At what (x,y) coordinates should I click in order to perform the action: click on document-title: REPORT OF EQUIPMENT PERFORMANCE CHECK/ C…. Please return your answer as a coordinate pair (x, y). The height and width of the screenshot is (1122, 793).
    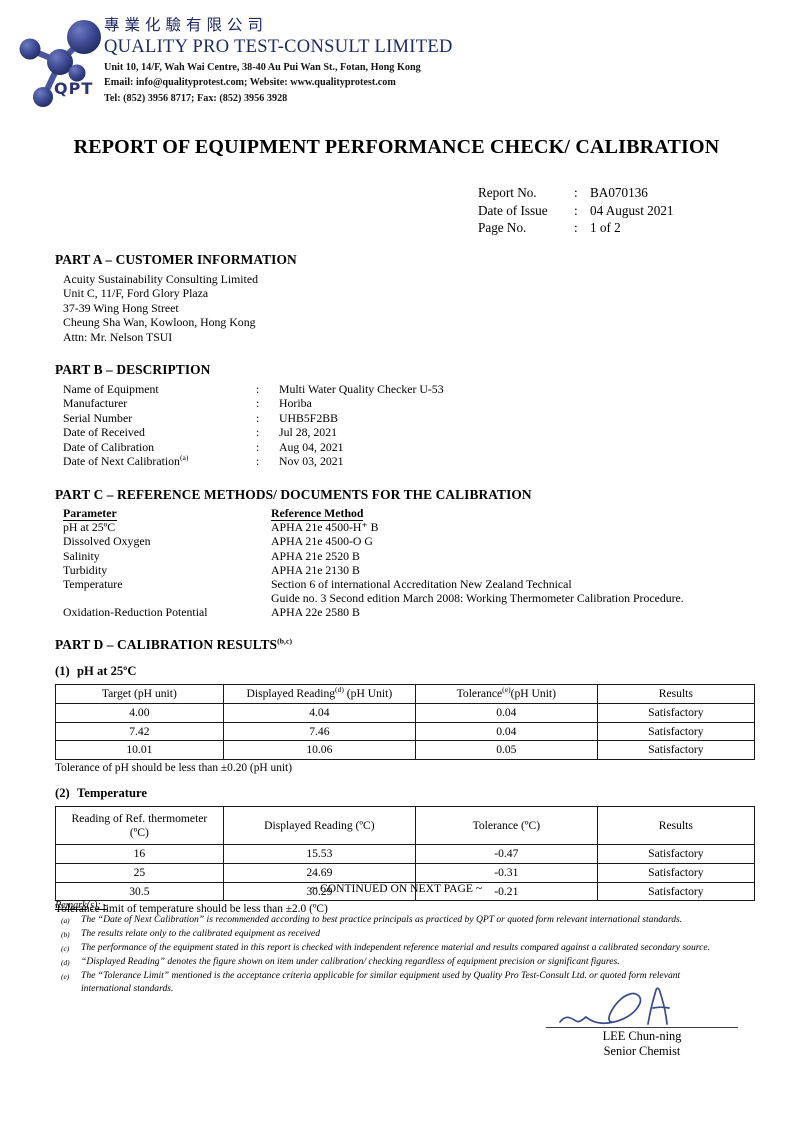
    Looking at the image, I should click on (396, 147).